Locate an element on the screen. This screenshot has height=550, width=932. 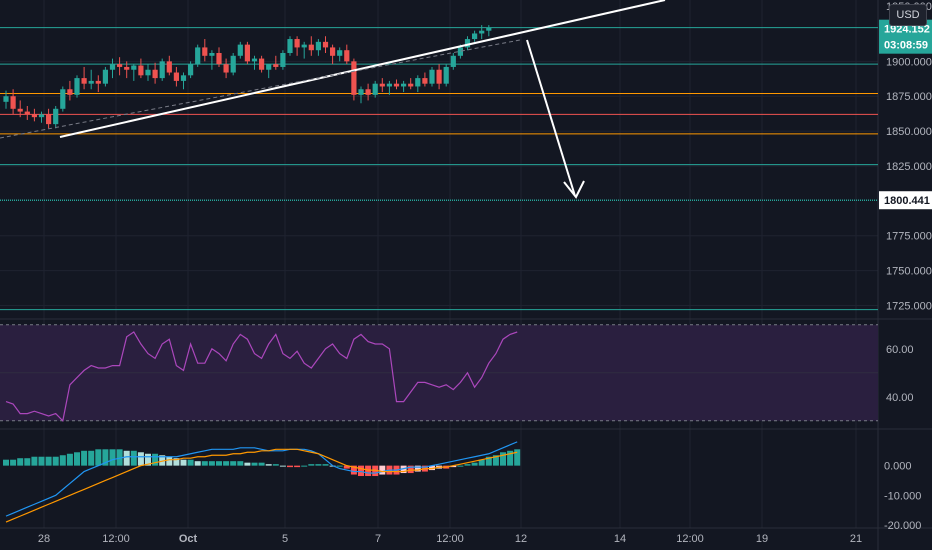
macd-tick-label: 0.000 is located at coordinates (898, 467).